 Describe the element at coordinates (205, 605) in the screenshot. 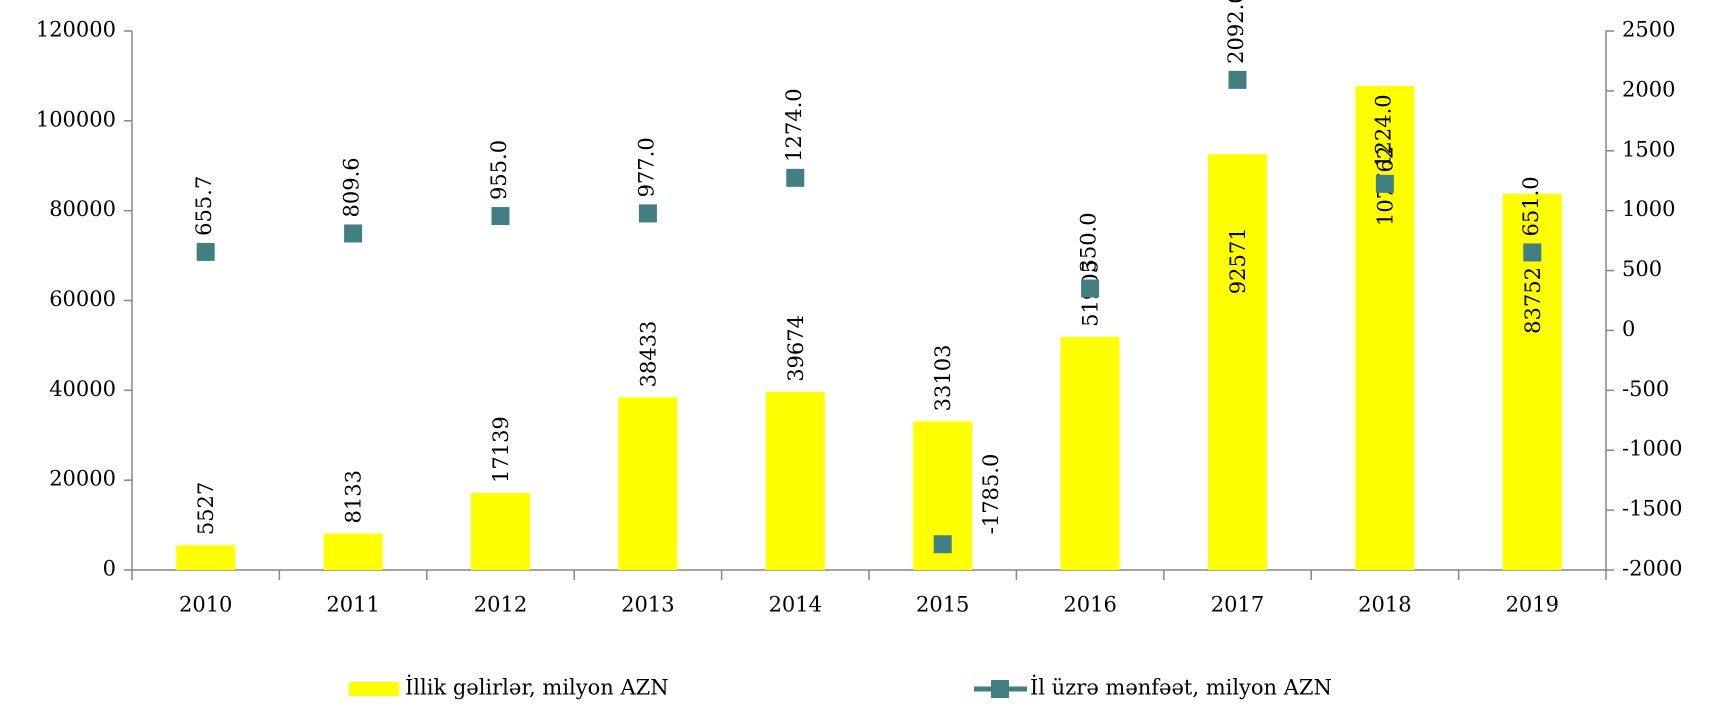

I see `x-tick-label: 2010` at that location.